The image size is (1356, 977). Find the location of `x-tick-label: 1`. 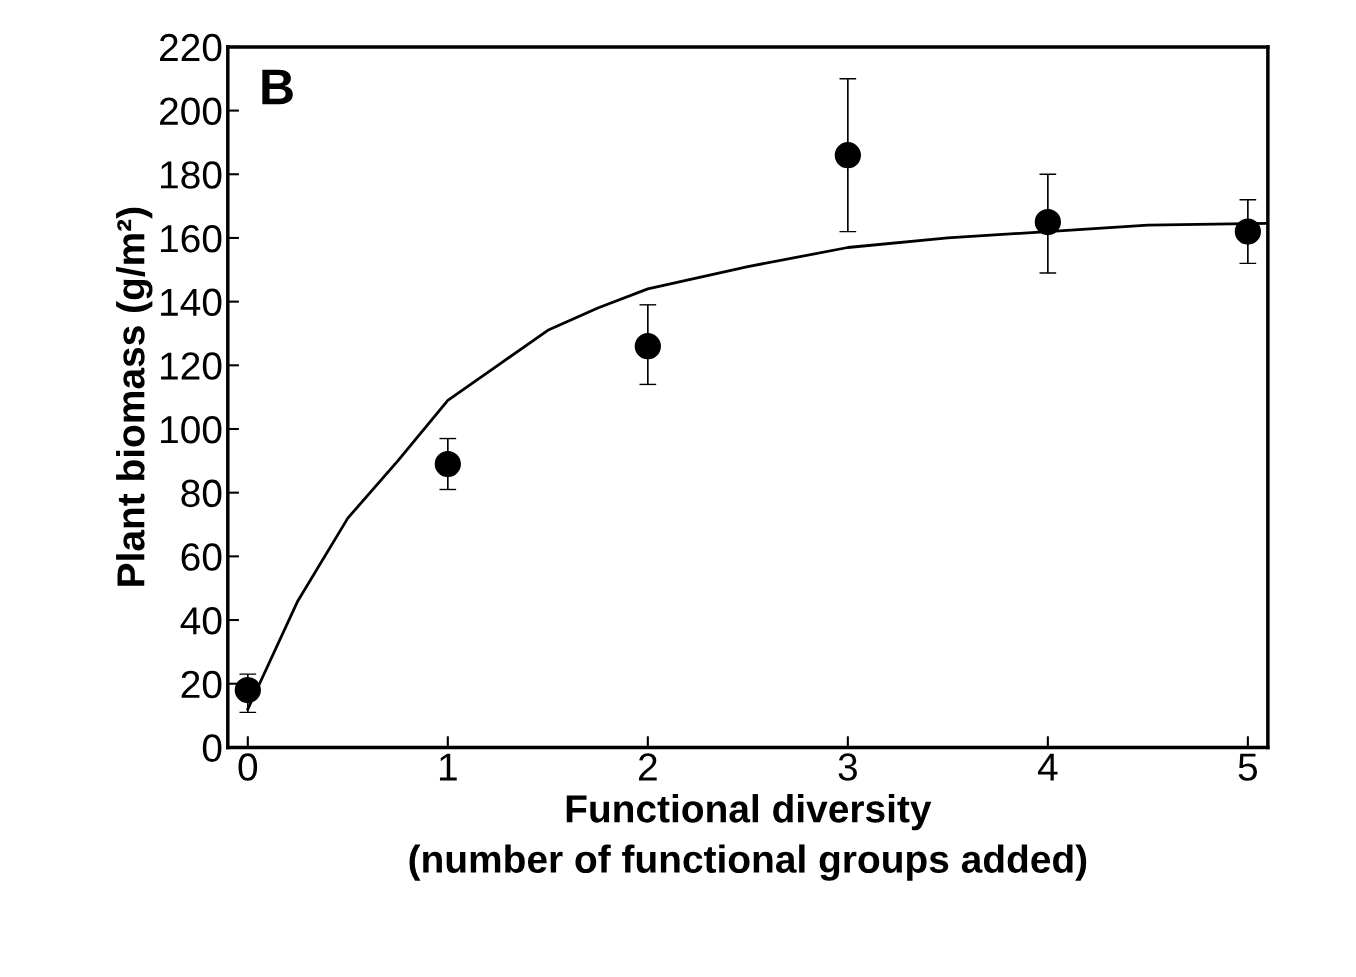

x-tick-label: 1 is located at coordinates (448, 767).